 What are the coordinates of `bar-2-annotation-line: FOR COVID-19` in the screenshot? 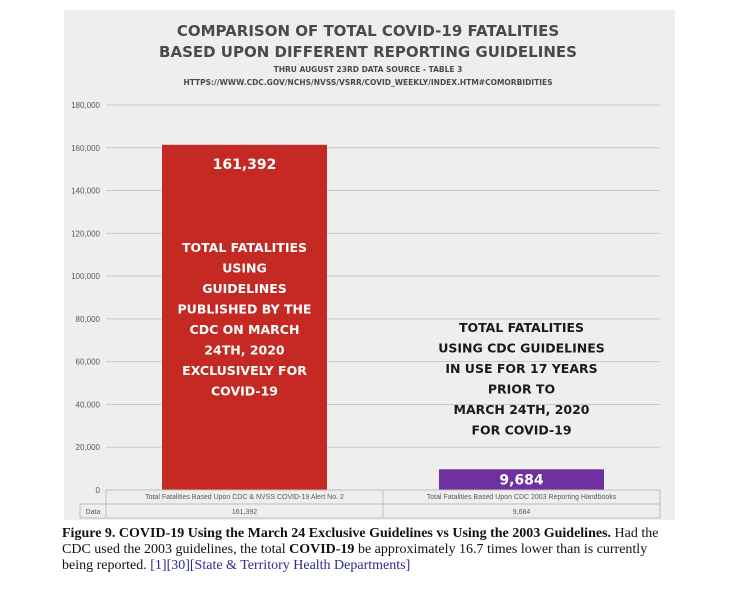 It's located at (521, 430).